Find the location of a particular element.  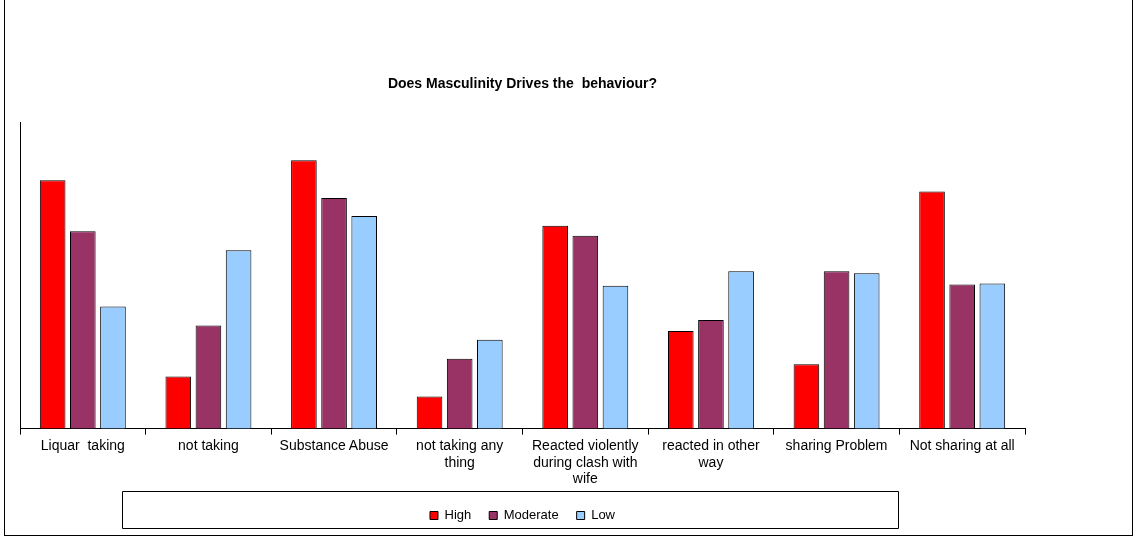

x-tick-label: Not sharing at all is located at coordinates (962, 444).